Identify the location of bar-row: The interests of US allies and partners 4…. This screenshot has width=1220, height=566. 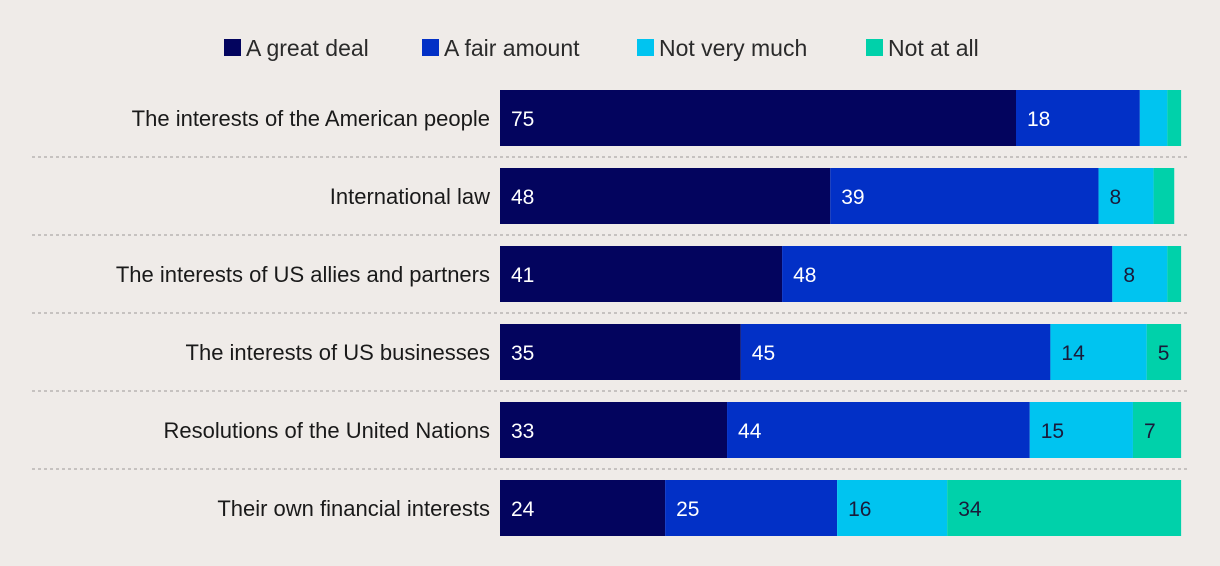
(649, 274).